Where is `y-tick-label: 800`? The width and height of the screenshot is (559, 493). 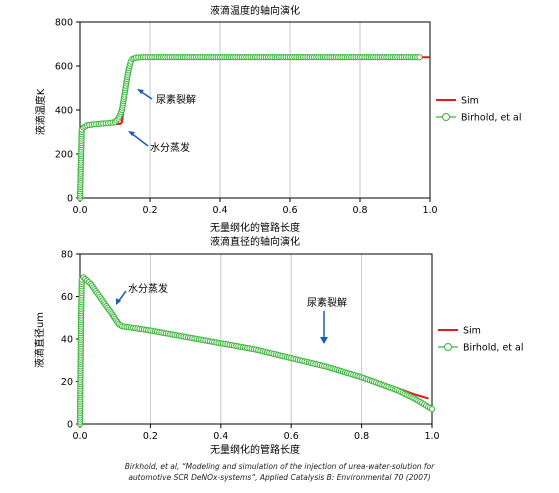 y-tick-label: 800 is located at coordinates (64, 23).